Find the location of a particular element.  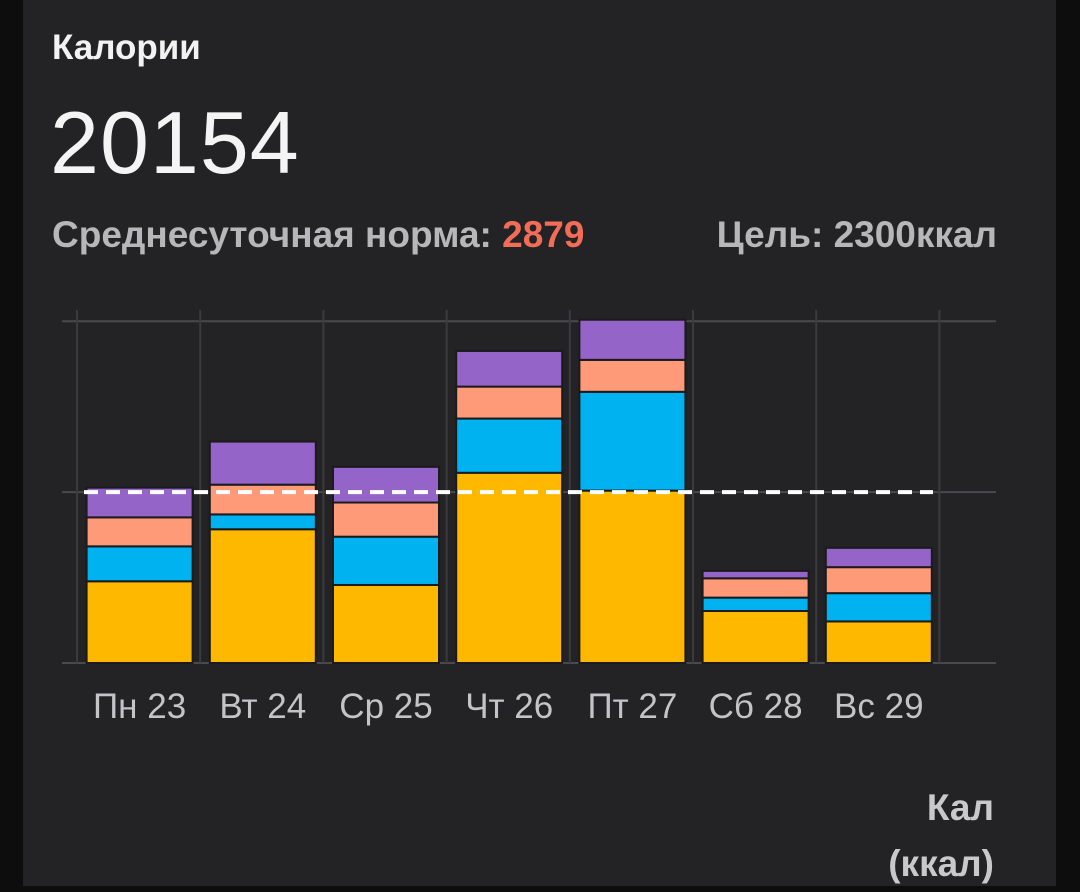

x-tick-label: Вс 29 is located at coordinates (879, 706).